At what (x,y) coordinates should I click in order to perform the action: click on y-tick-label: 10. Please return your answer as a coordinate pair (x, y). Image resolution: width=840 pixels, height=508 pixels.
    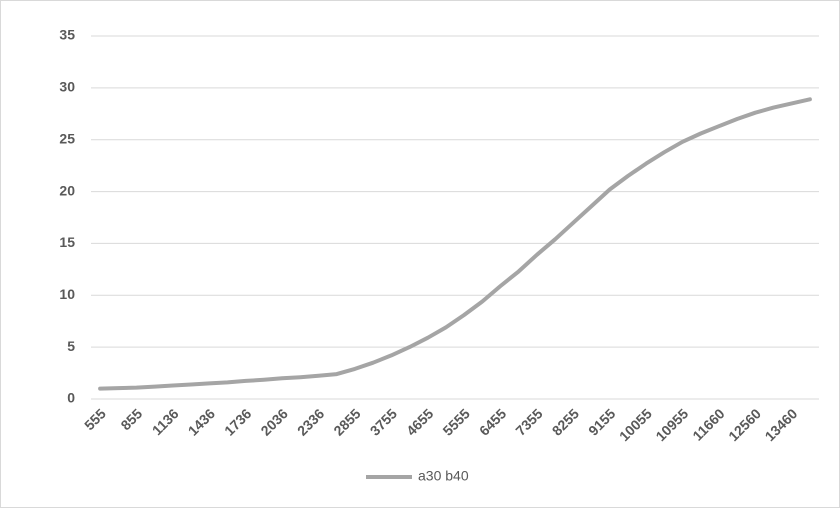
    Looking at the image, I should click on (67, 294).